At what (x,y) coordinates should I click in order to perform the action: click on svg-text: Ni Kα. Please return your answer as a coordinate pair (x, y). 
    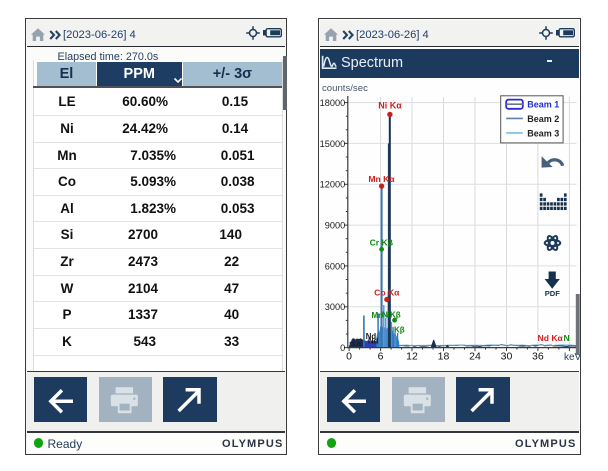
    Looking at the image, I should click on (390, 106).